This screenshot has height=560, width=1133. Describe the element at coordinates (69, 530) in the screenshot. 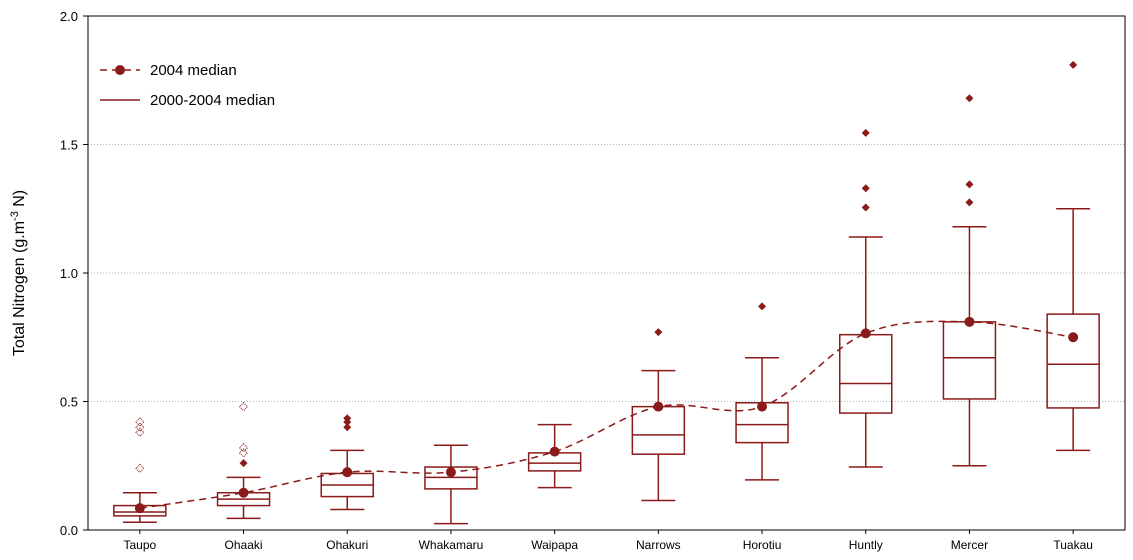

I see `y-tick-label: 0.0` at that location.